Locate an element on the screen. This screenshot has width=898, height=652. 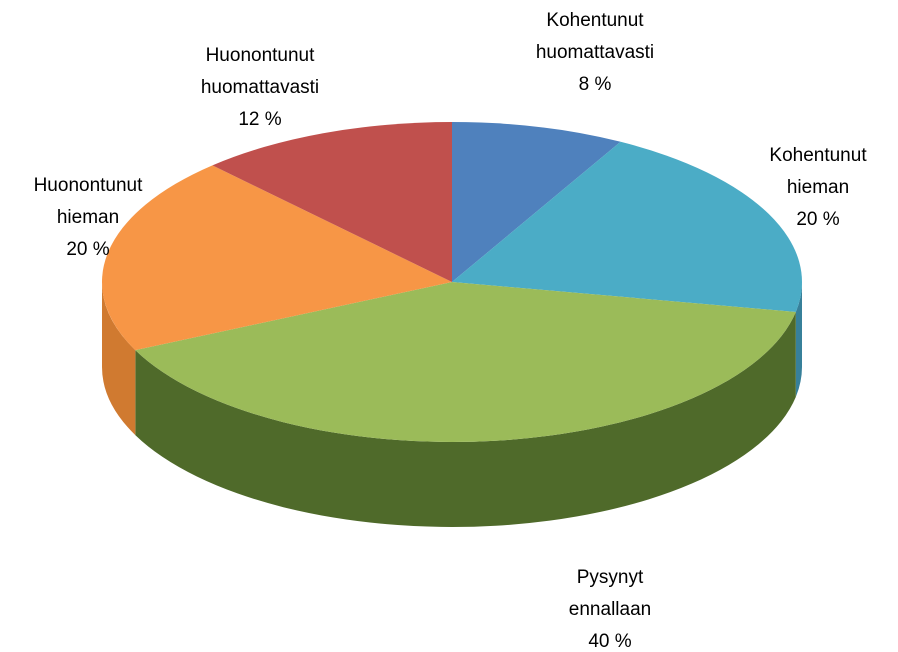
data-label: Huonontunut huomattavasti 12 % is located at coordinates (260, 88).